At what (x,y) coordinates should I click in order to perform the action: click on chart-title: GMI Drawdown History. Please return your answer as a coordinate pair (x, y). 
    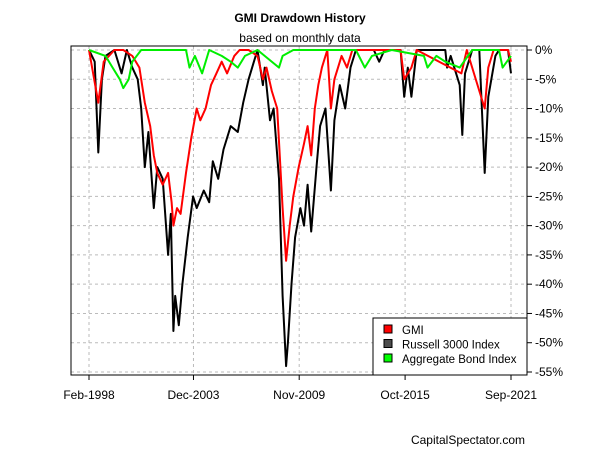
    Looking at the image, I should click on (300, 18).